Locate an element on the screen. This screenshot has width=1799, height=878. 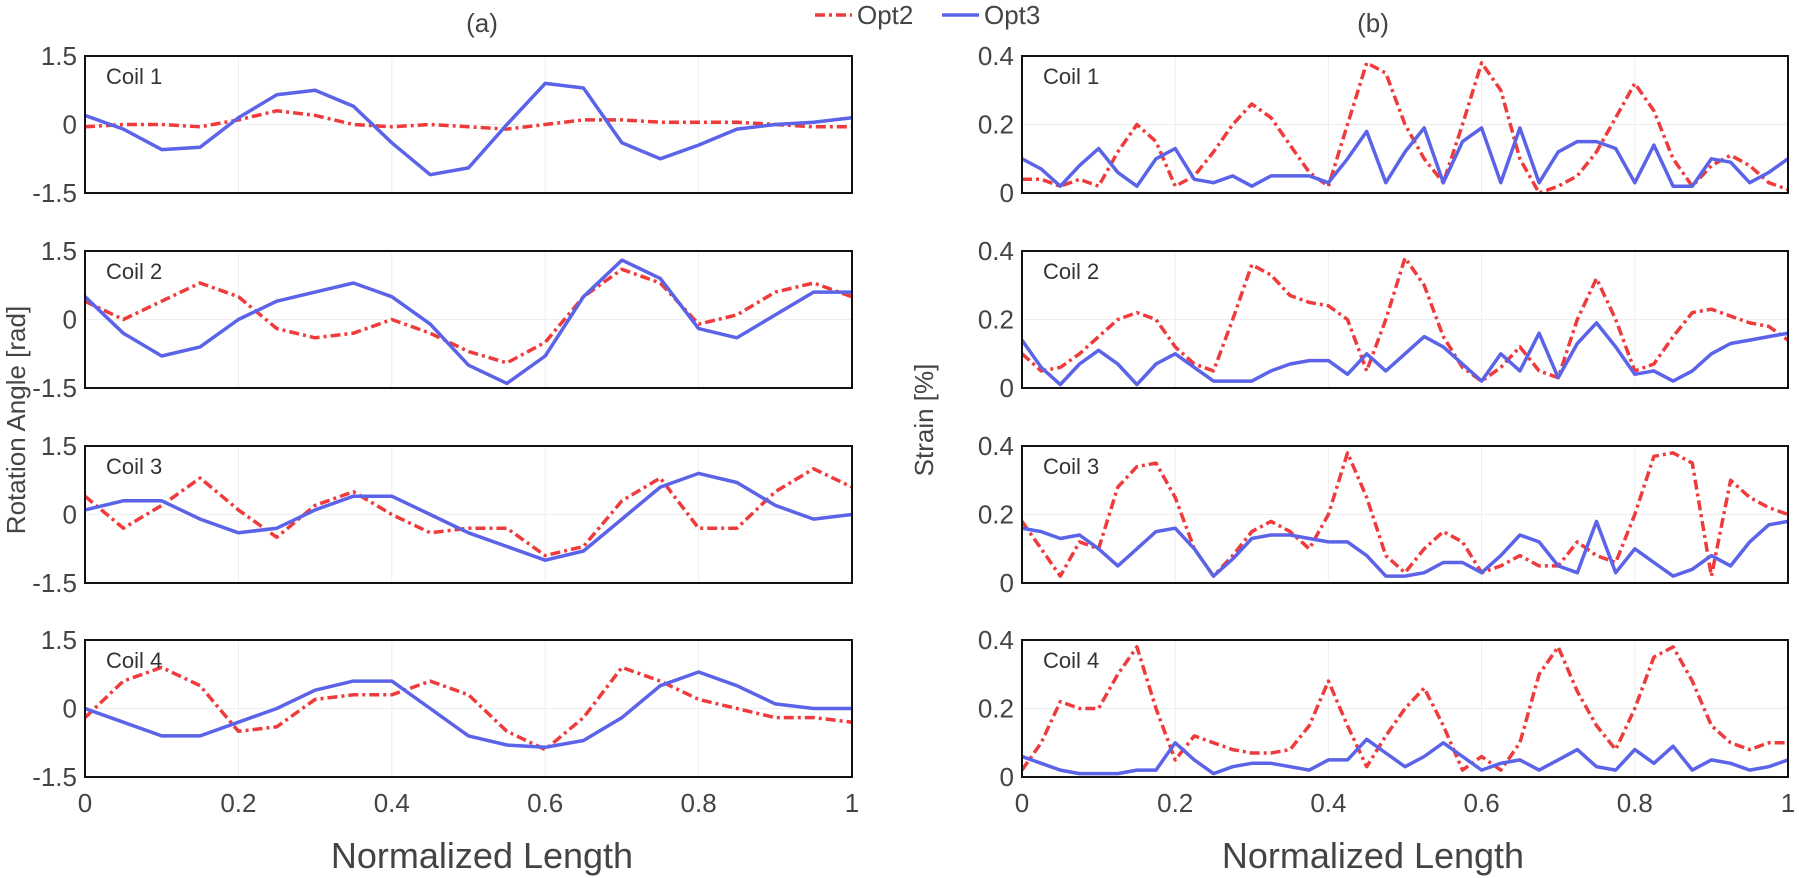
subplot-right-2: Coil 2 0.4 0.2 0 is located at coordinates (1383, 319).